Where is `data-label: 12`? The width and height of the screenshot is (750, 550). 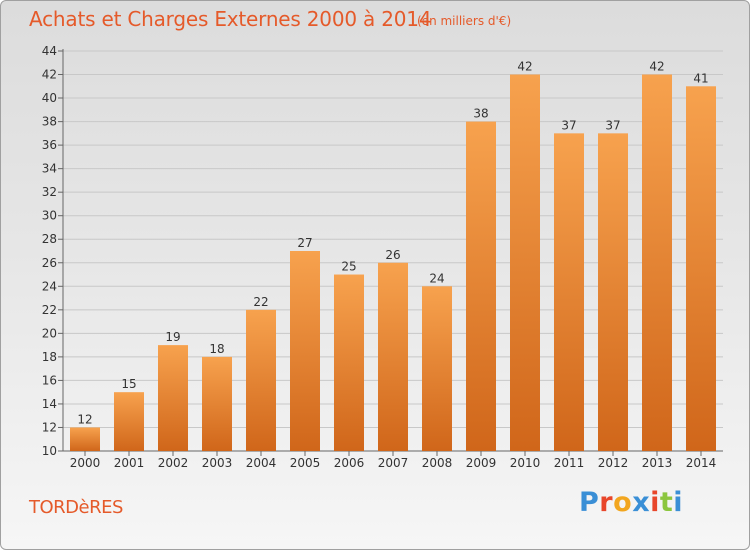 data-label: 12 is located at coordinates (84, 419).